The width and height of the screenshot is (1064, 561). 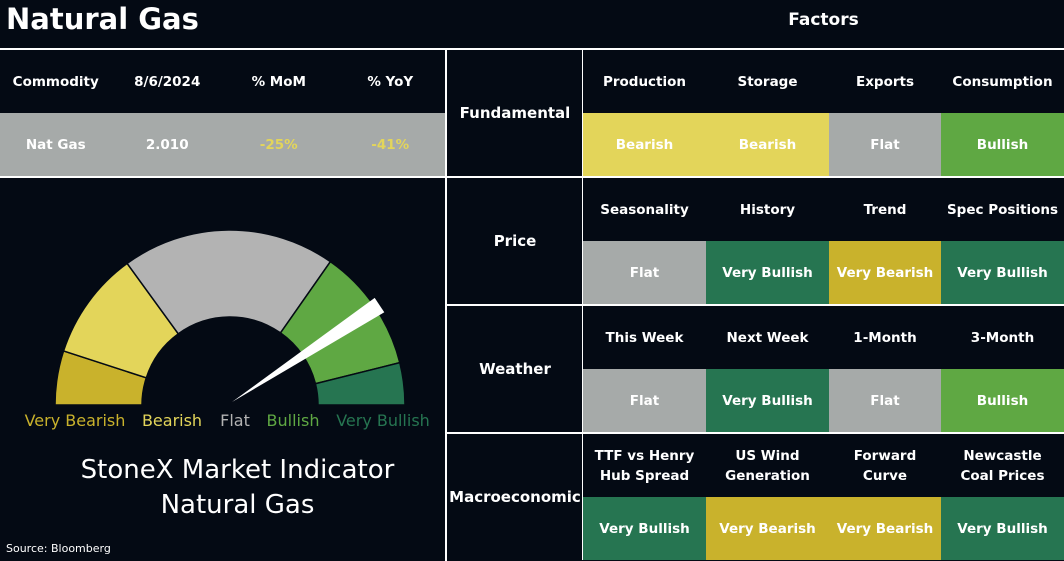 What do you see at coordinates (172, 420) in the screenshot?
I see `gauge-label: Bearish` at bounding box center [172, 420].